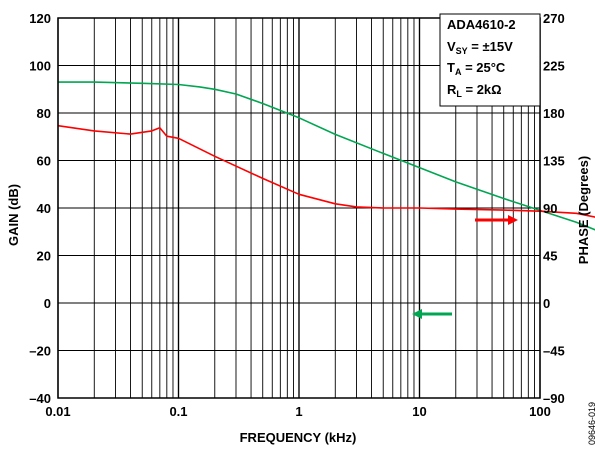 This screenshot has width=595, height=450. I want to click on y-tick-right-label: 45, so click(550, 256).